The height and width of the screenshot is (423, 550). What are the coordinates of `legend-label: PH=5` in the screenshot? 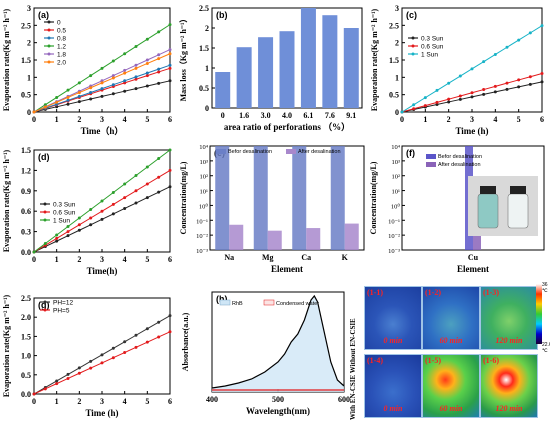 It's located at (61, 311).